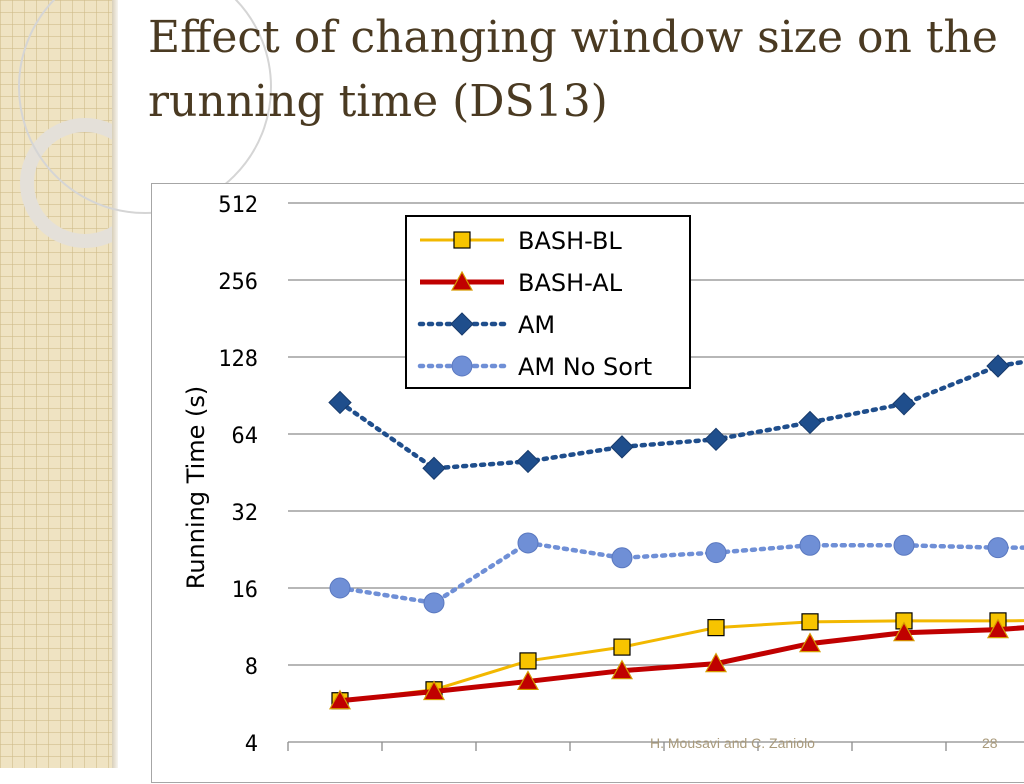  What do you see at coordinates (245, 436) in the screenshot?
I see `y-tick-label: 64` at bounding box center [245, 436].